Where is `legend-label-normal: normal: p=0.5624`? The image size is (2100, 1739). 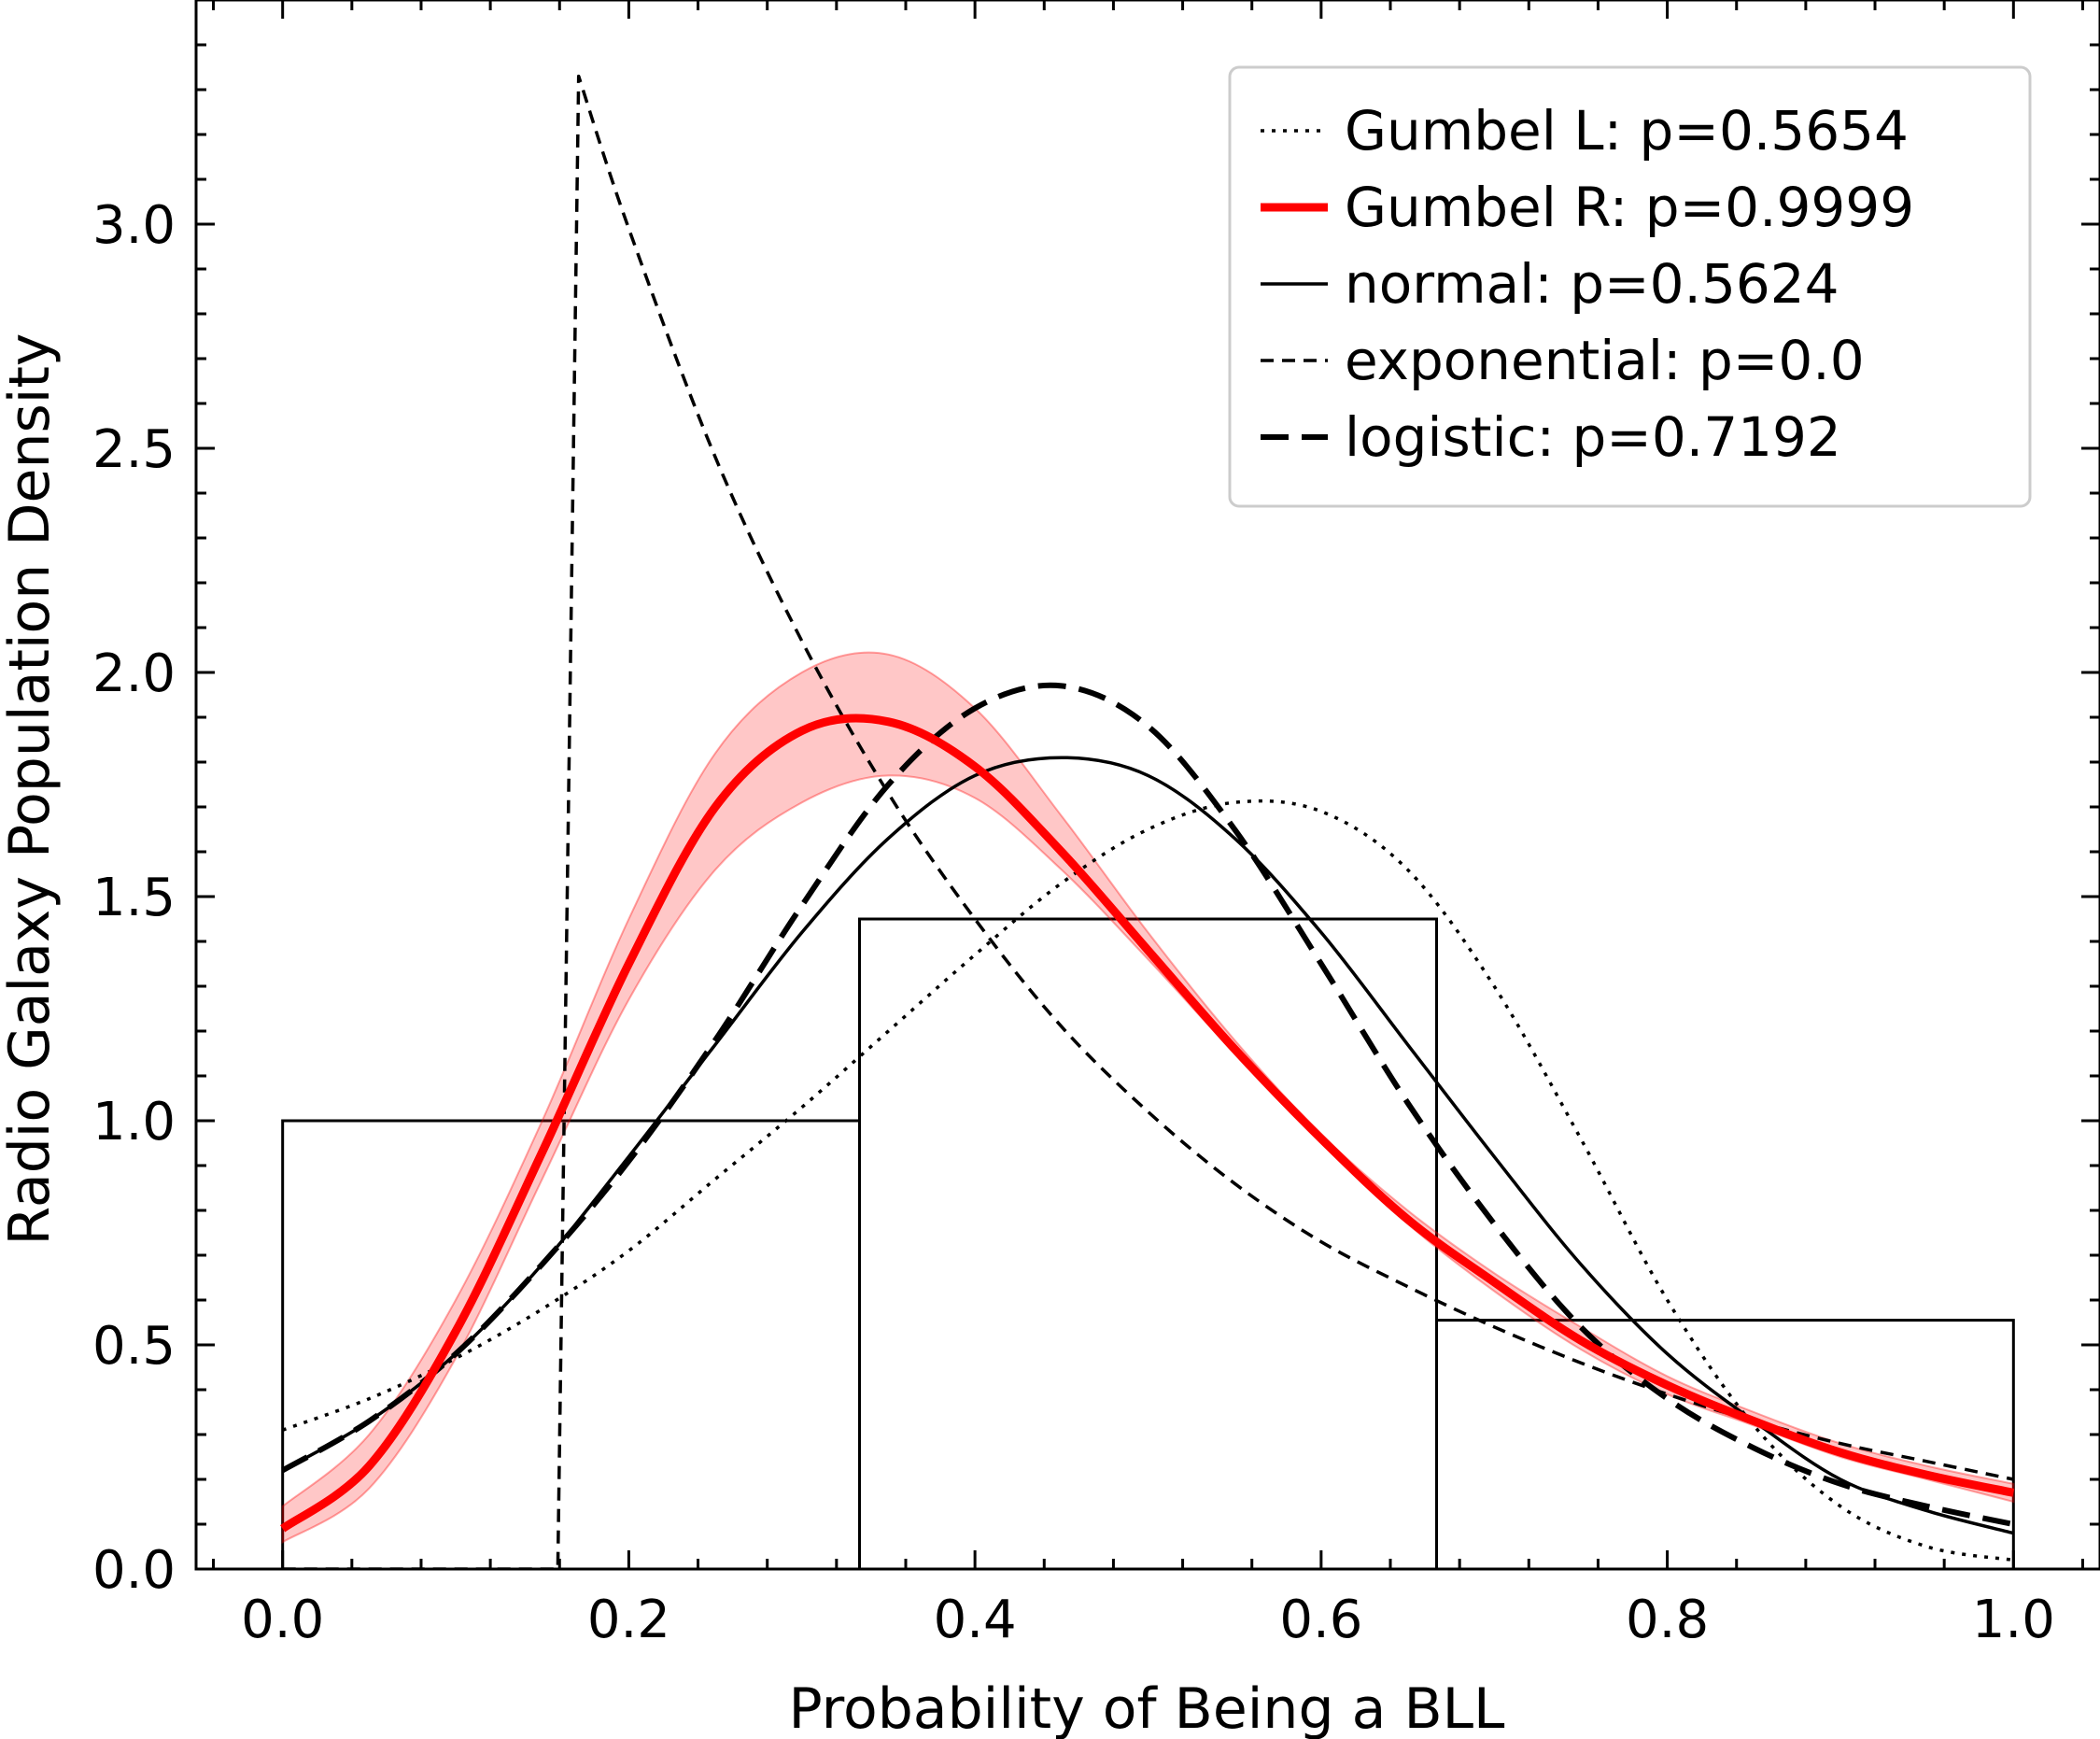
legend-label-normal: normal: p=0.5624 is located at coordinates (1592, 284).